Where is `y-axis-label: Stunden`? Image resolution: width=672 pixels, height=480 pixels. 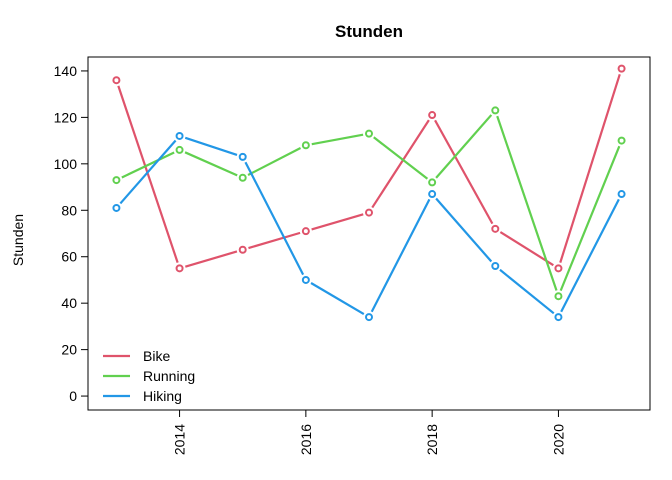
y-axis-label: Stunden is located at coordinates (18, 240).